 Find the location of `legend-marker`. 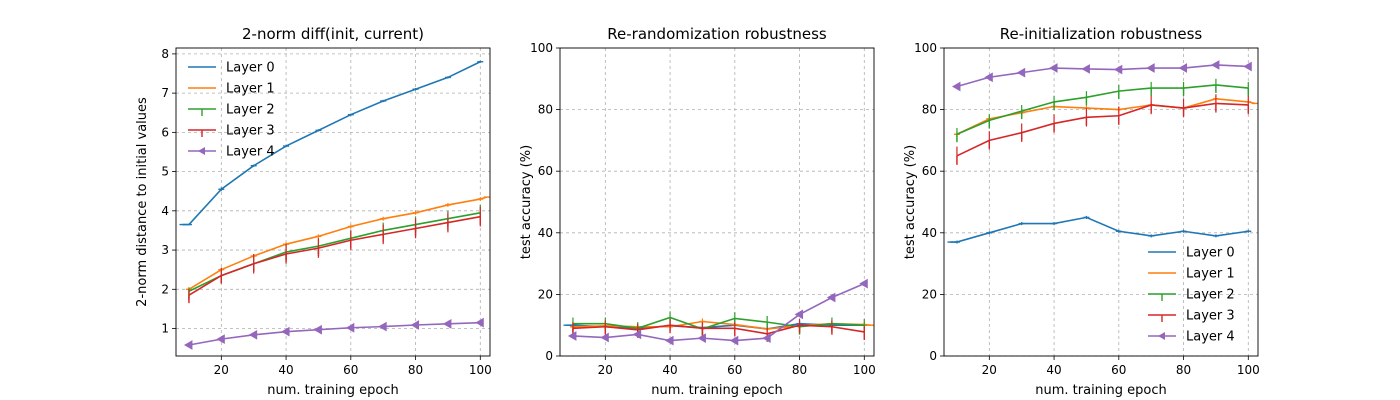

legend-marker is located at coordinates (201, 151).